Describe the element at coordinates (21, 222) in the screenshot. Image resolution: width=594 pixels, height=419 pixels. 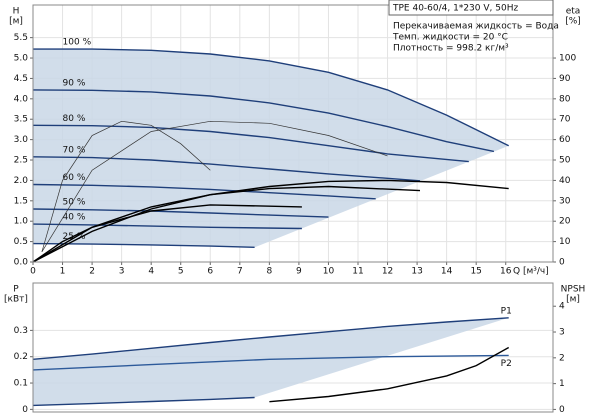
I see `y-tick-label: 1.0` at that location.